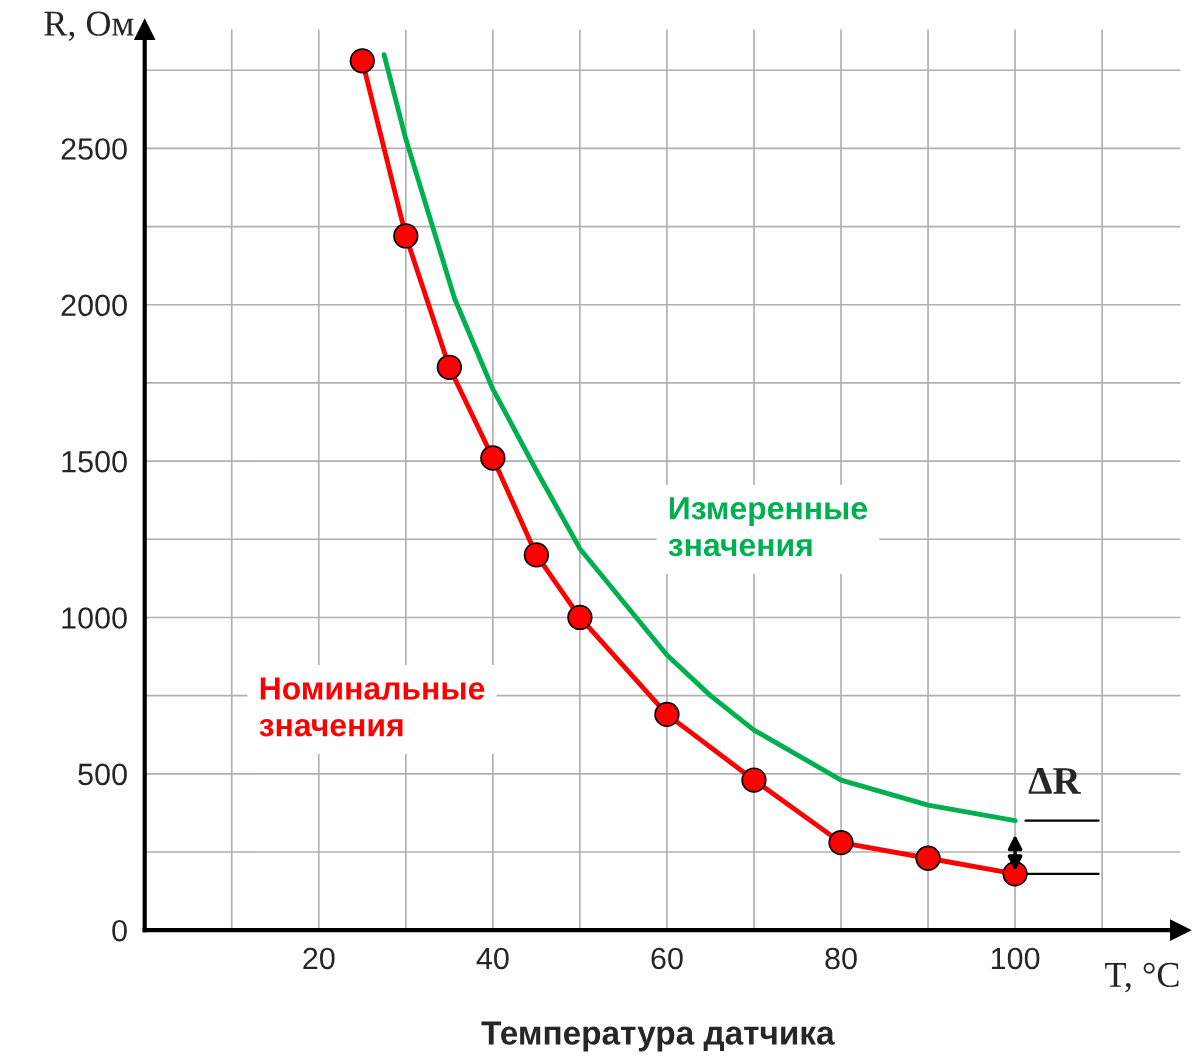 Image resolution: width=1196 pixels, height=1057 pixels. Describe the element at coordinates (1142, 977) in the screenshot. I see `x-axis-title: T, °C` at that location.